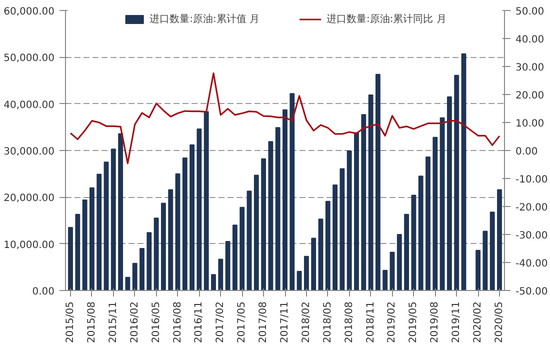 The width and height of the screenshot is (550, 346). What do you see at coordinates (386, 19) in the screenshot?
I see `legend-label: 进口数量:原油:累计同比 月` at bounding box center [386, 19].